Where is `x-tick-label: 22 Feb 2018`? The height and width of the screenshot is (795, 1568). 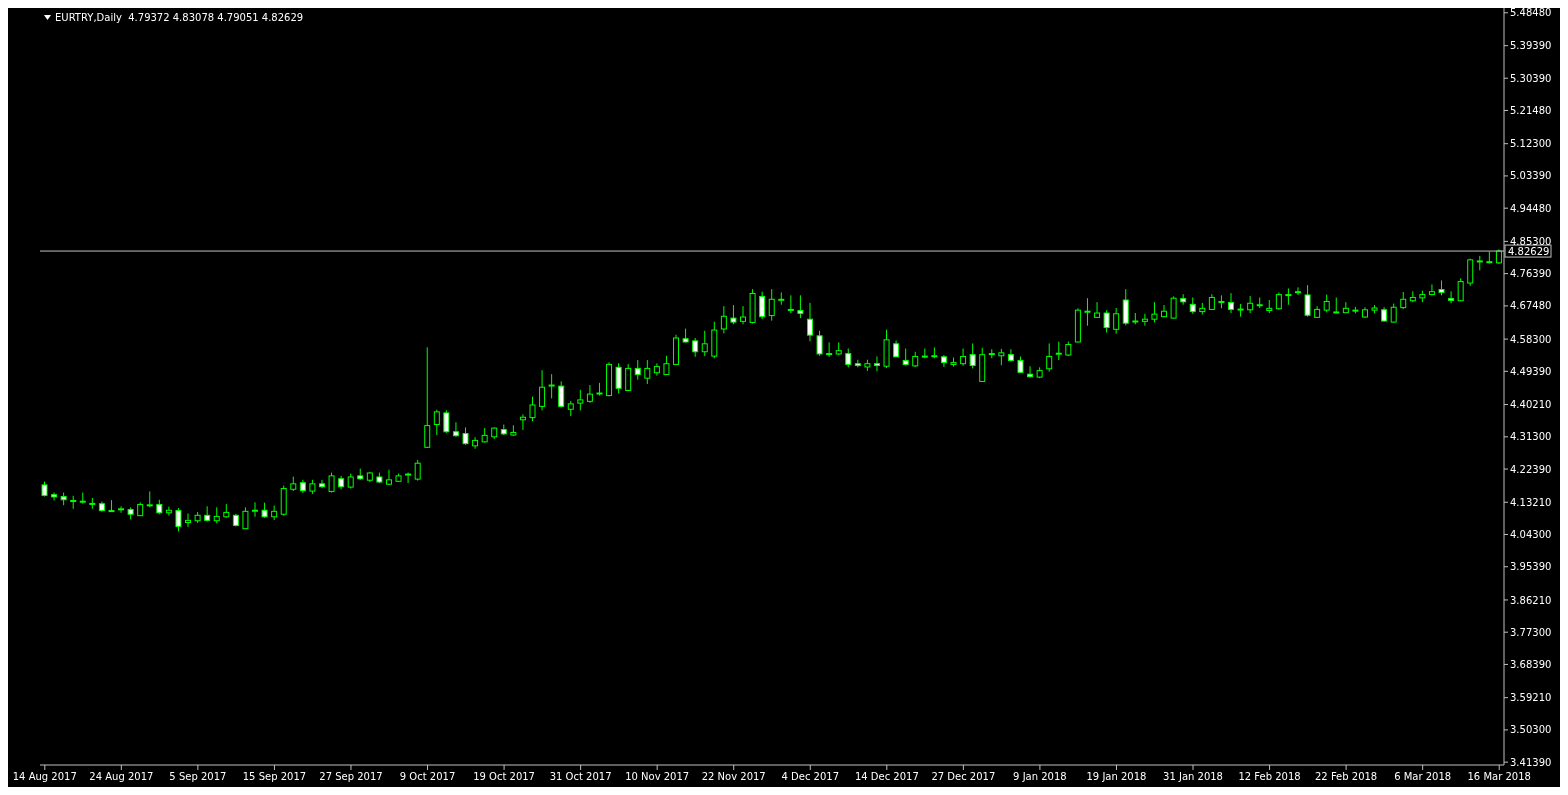 x-tick-label: 22 Feb 2018 is located at coordinates (1346, 776).